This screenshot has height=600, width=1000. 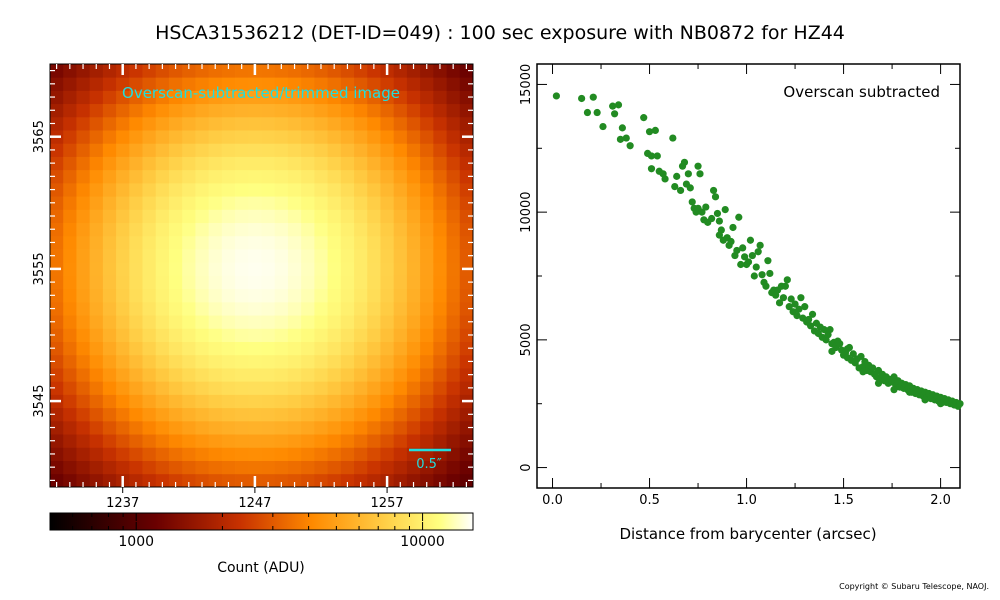 I want to click on scatter-x-tick-label: 0.0, so click(x=552, y=500).